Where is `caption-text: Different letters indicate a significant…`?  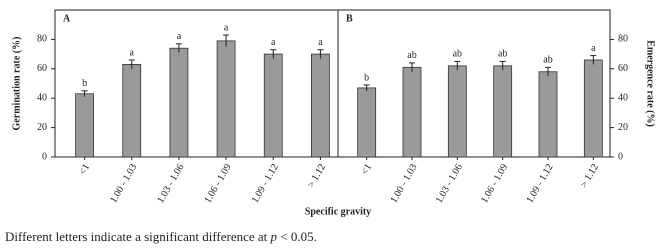
caption-text: Different letters indicate a significant… is located at coordinates (136, 236).